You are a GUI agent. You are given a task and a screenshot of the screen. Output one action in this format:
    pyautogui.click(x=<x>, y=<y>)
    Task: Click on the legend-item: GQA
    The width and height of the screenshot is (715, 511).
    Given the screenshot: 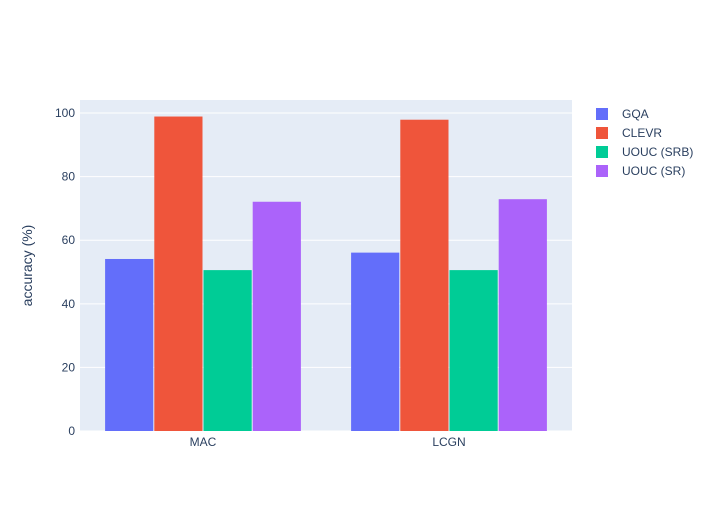 What is the action you would take?
    pyautogui.click(x=622, y=114)
    